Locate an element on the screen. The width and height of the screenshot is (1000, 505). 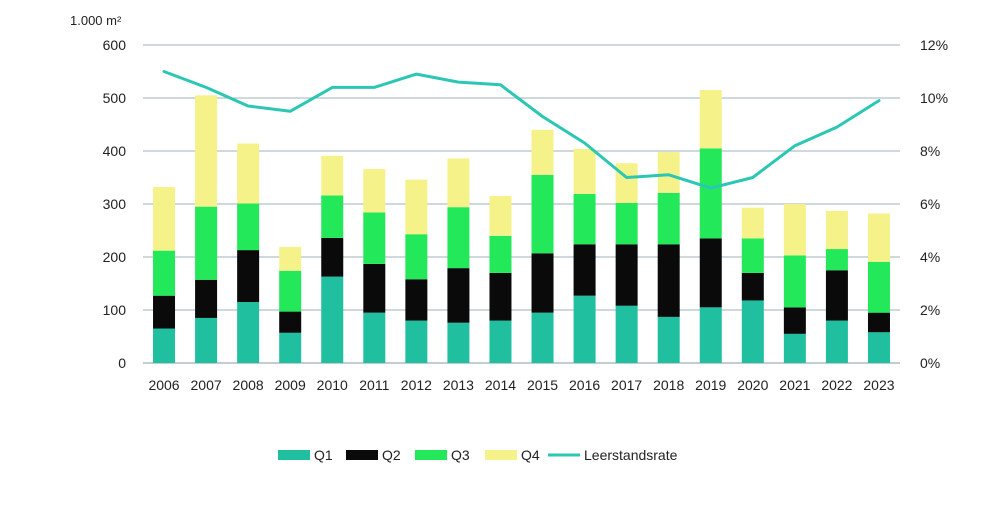
x-tick-label: 2008 is located at coordinates (248, 385).